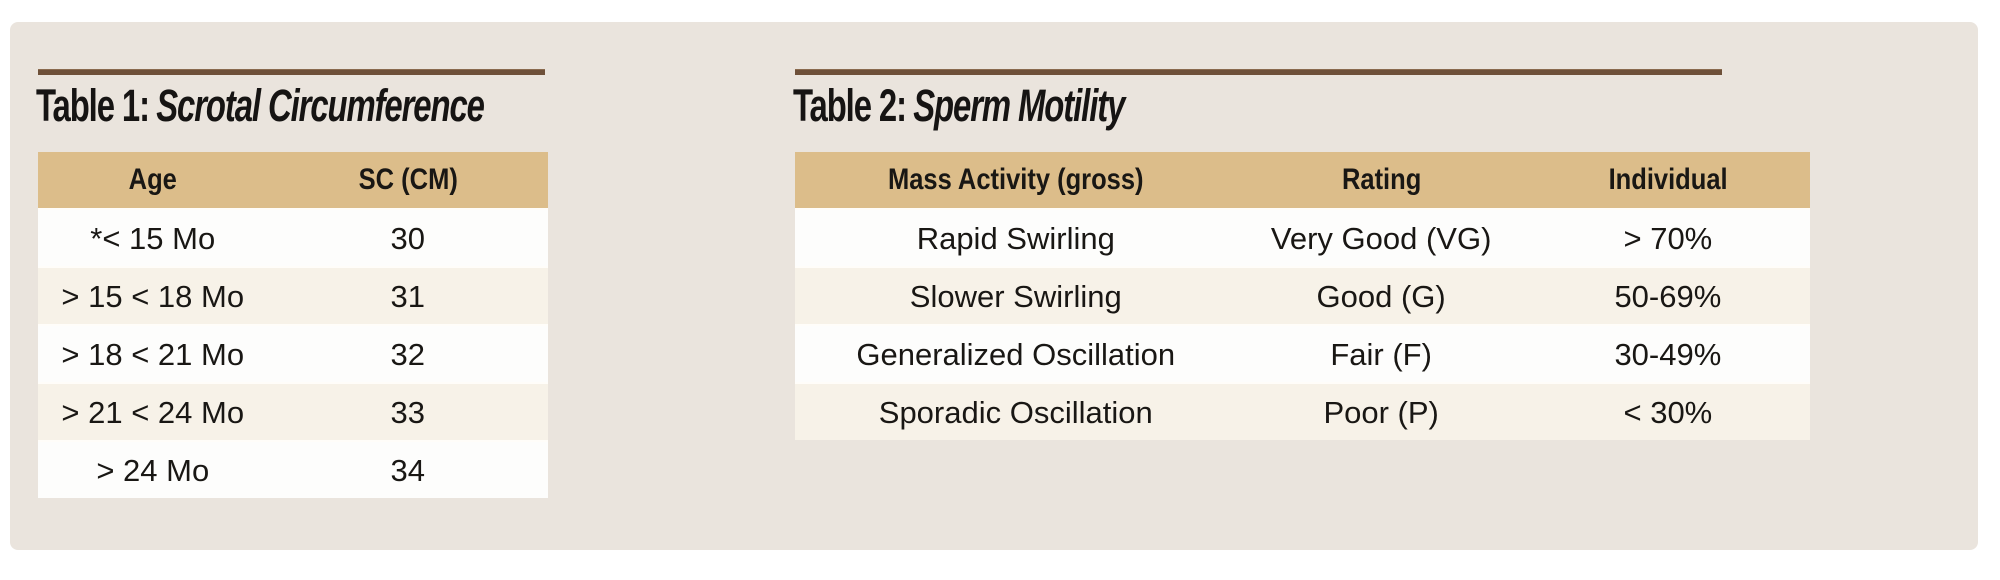  Describe the element at coordinates (1302, 180) in the screenshot. I see `table2-header-row: Mass Activity (gross) Rating Individual` at that location.